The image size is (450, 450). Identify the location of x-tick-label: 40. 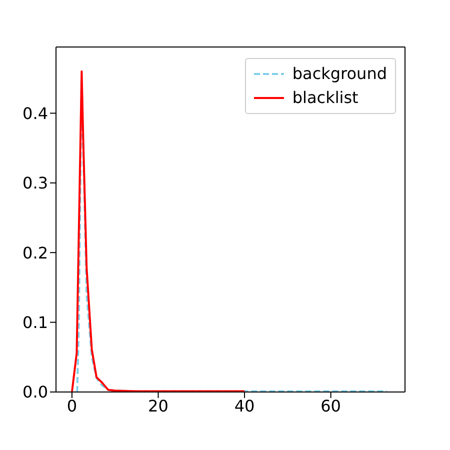
(244, 406).